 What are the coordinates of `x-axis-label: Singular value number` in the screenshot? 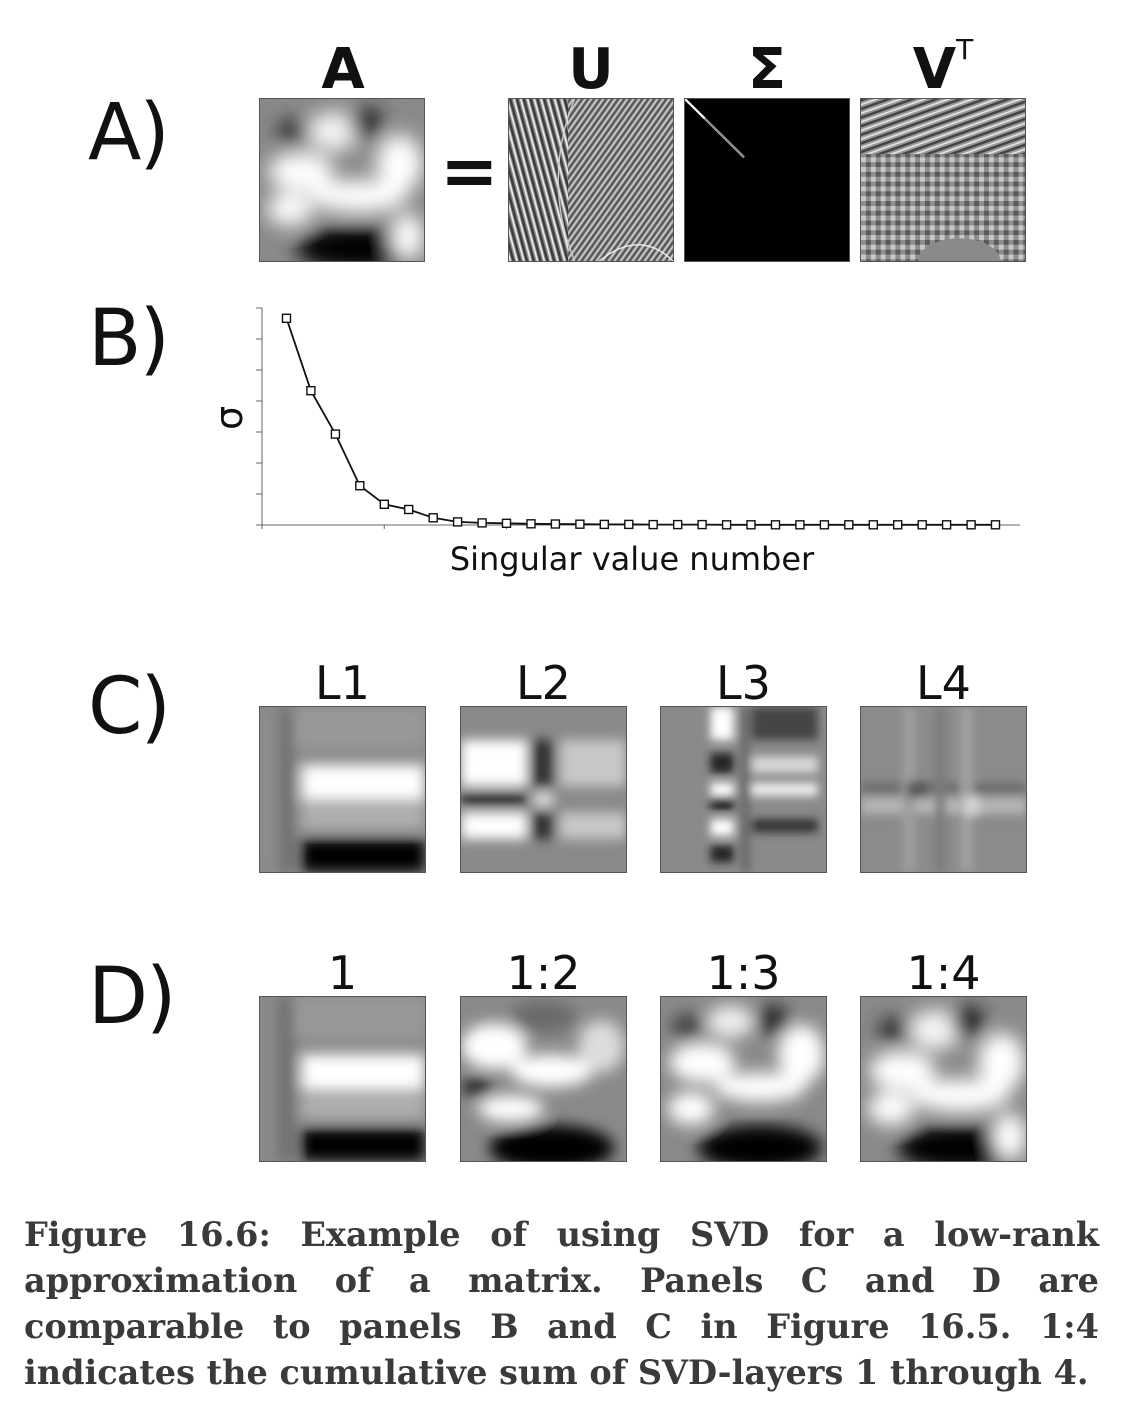 It's located at (632, 559).